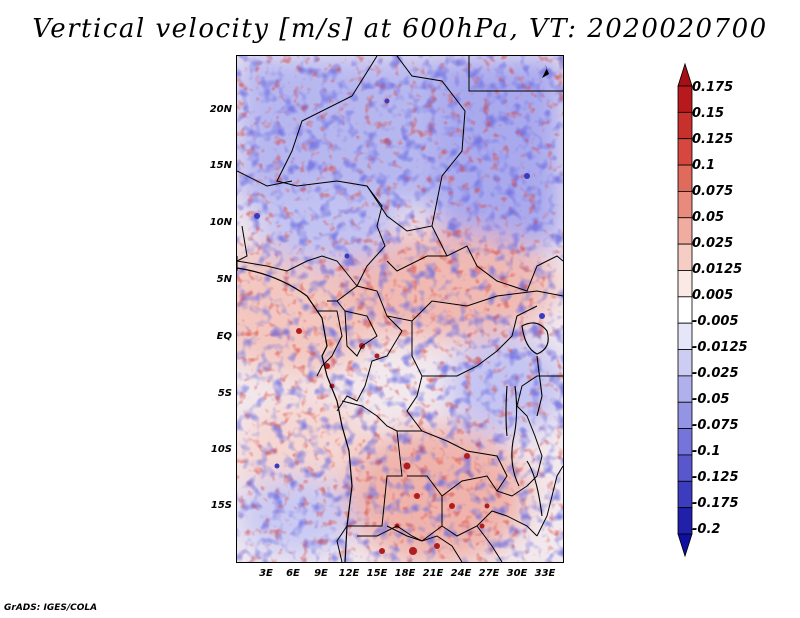 This screenshot has height=618, width=800. I want to click on lon-label-6e: 6E, so click(293, 573).